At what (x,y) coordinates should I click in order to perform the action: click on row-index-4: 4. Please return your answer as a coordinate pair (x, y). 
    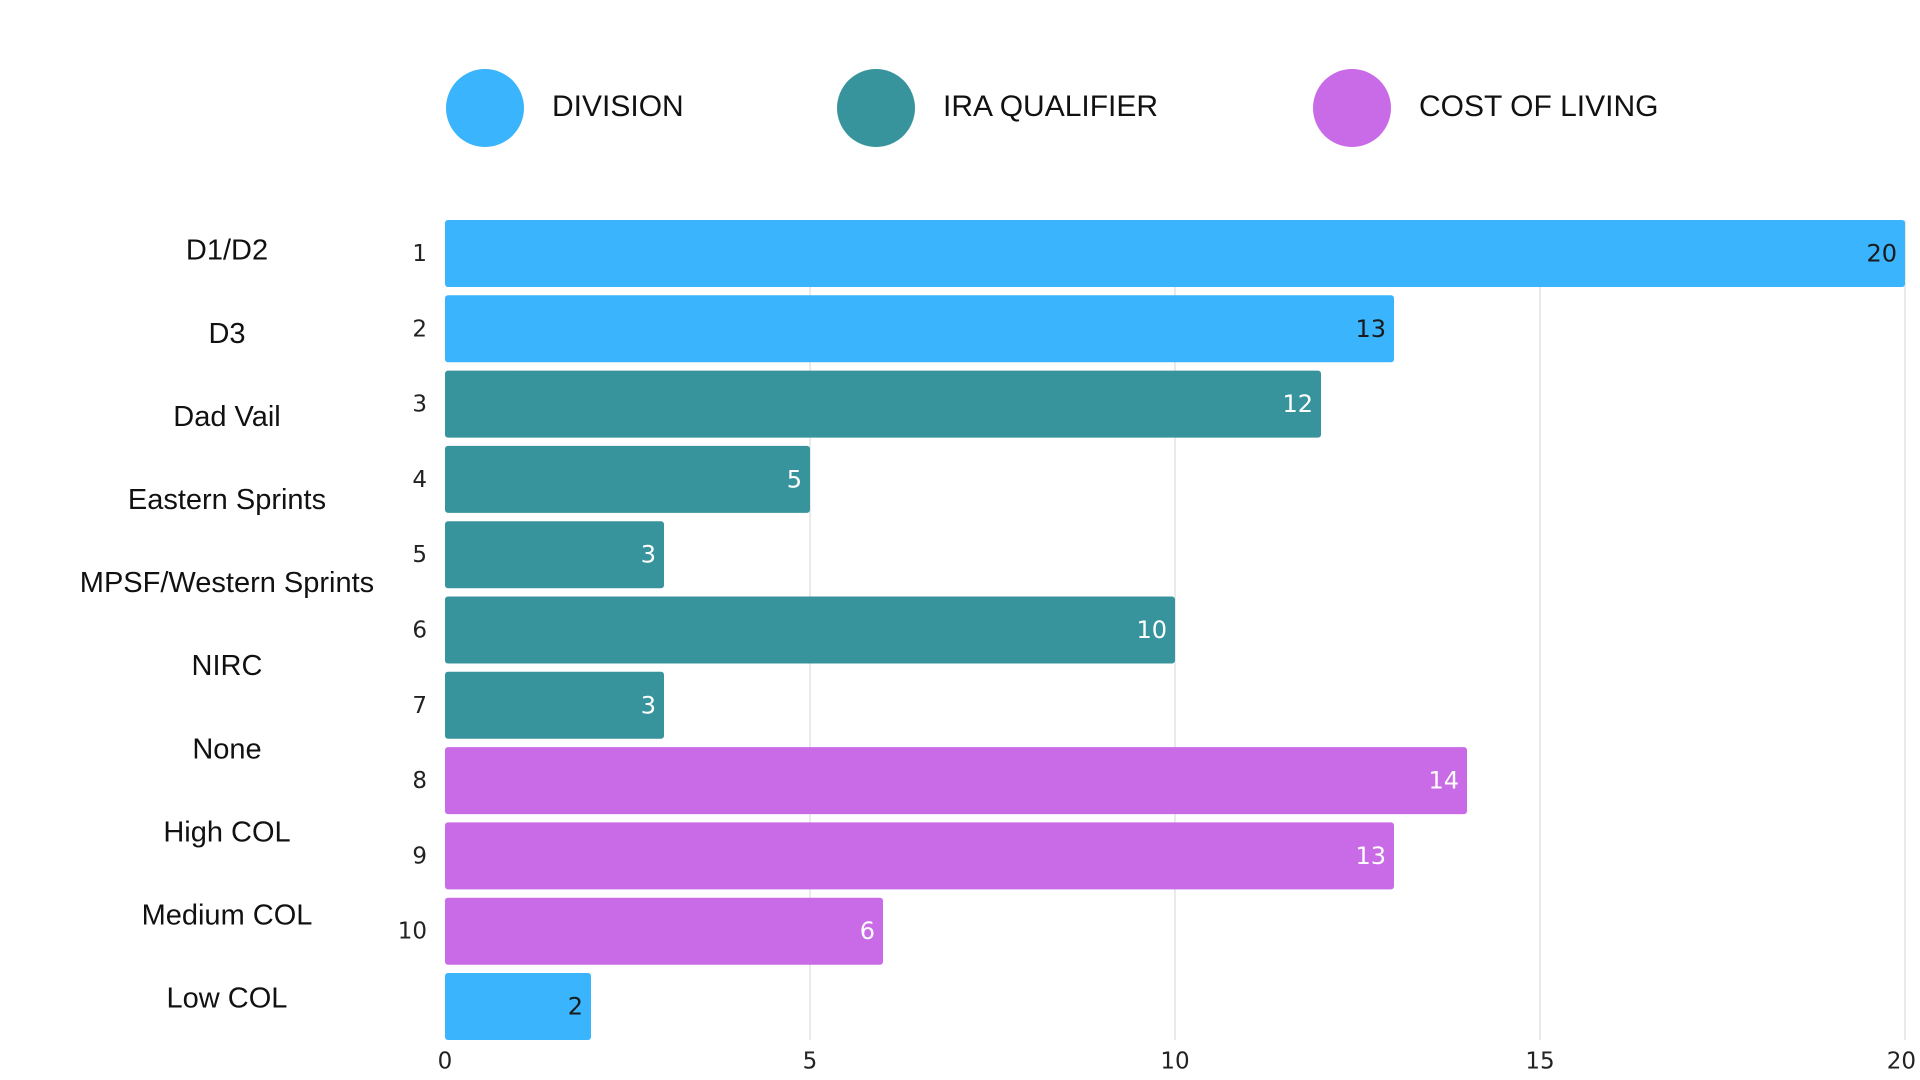
    Looking at the image, I should click on (419, 480).